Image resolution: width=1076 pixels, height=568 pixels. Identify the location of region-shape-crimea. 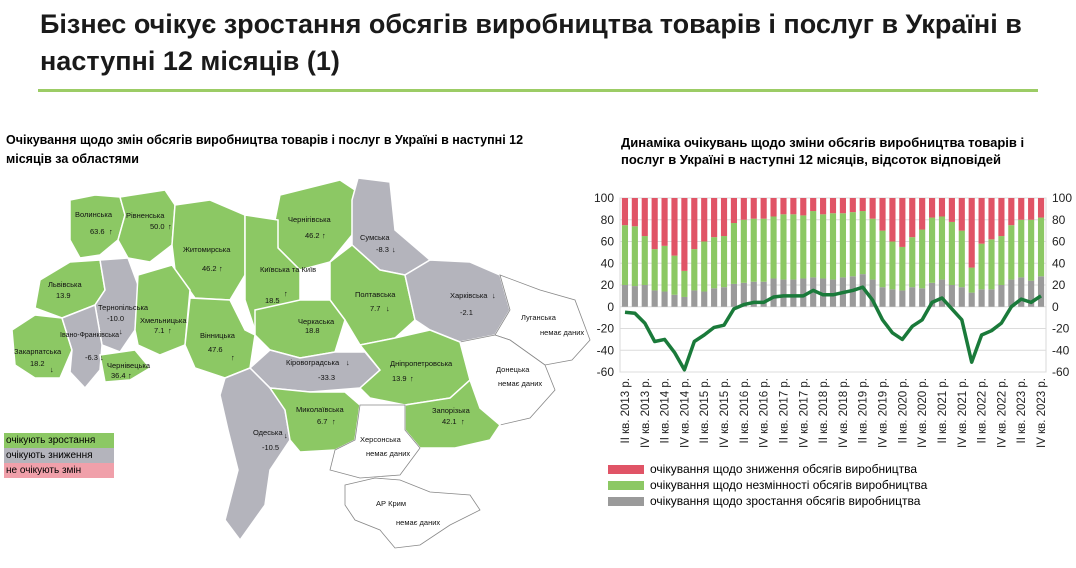
(412, 513).